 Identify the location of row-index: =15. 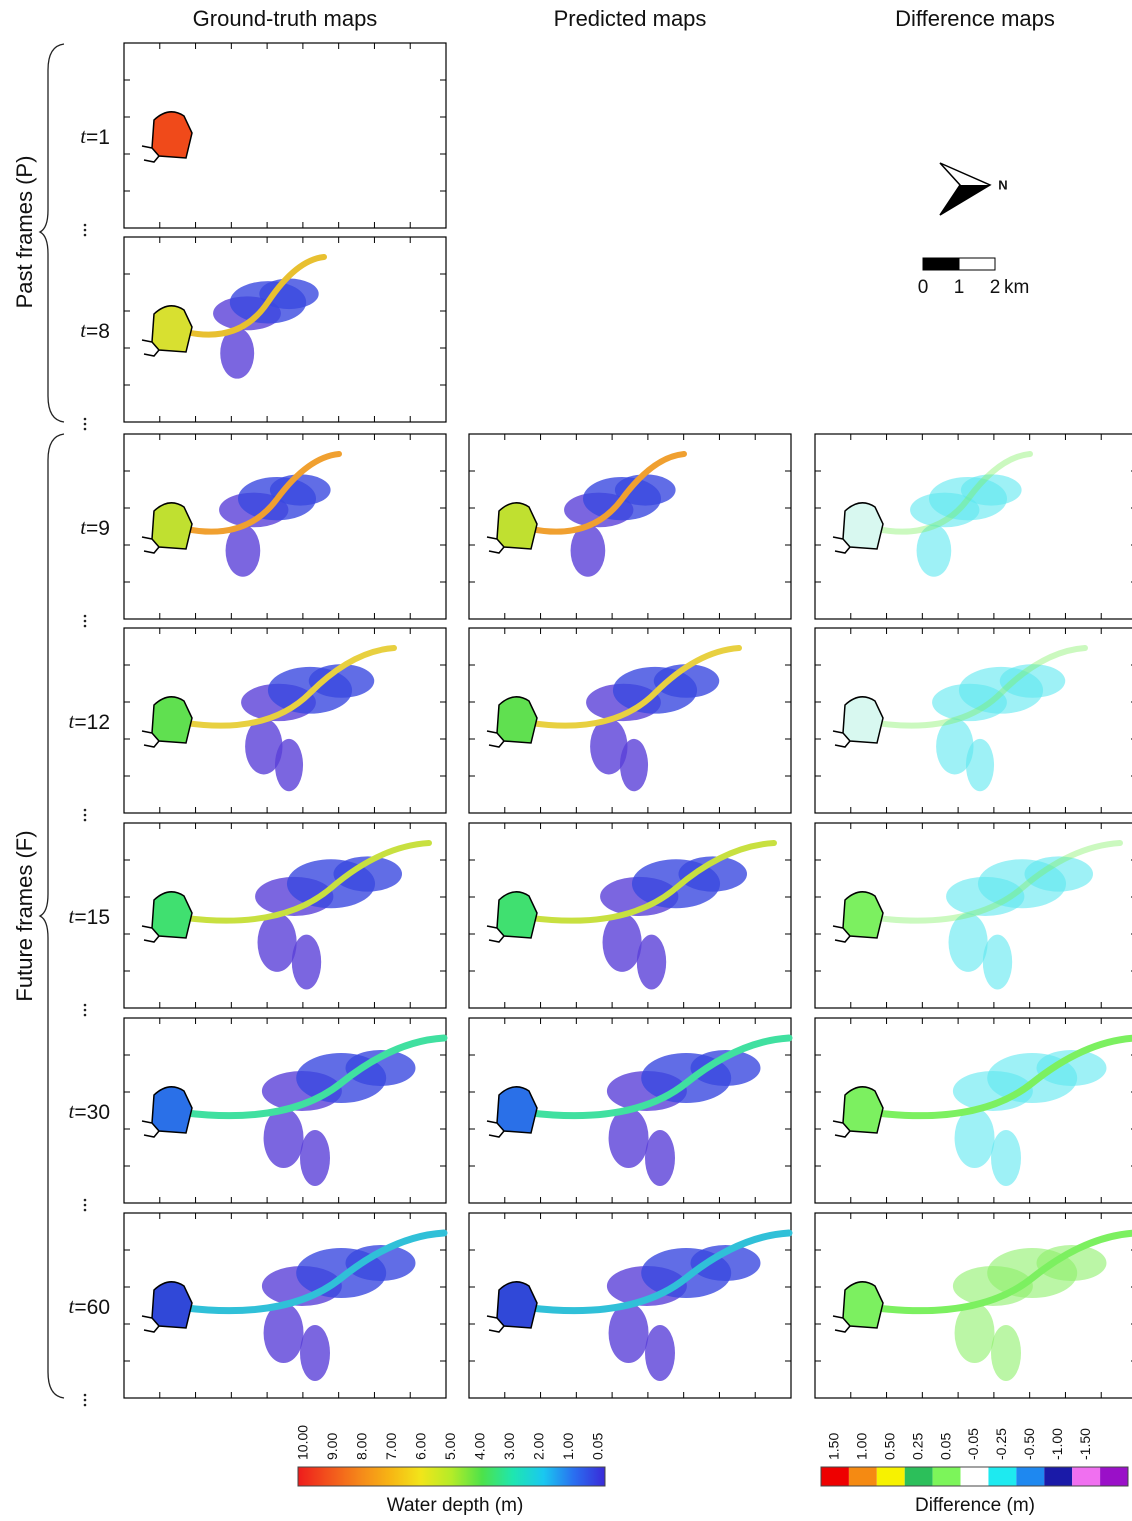
(92, 917).